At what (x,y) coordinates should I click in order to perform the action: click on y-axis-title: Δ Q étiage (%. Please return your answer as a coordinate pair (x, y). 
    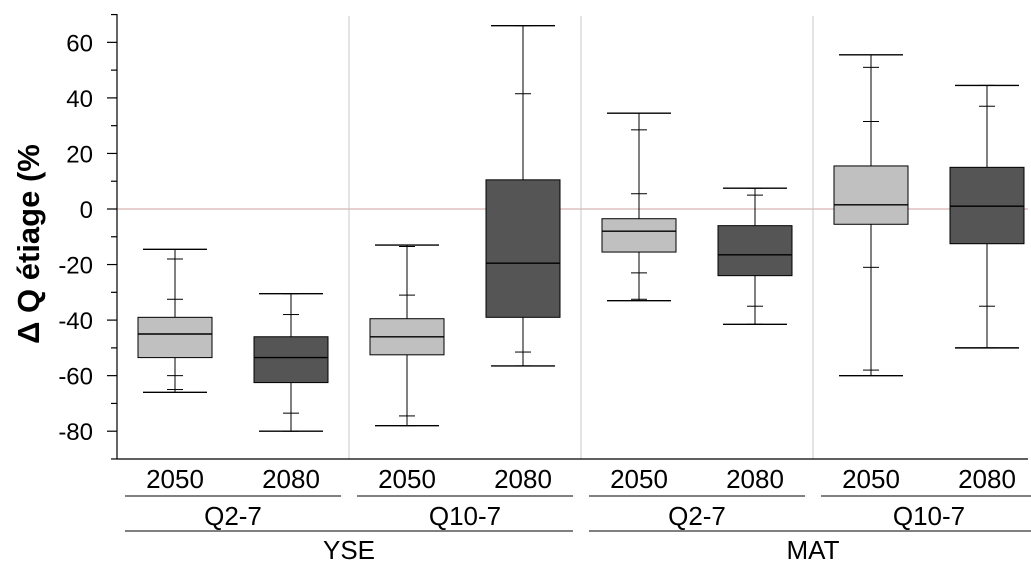
    Looking at the image, I should click on (28, 244).